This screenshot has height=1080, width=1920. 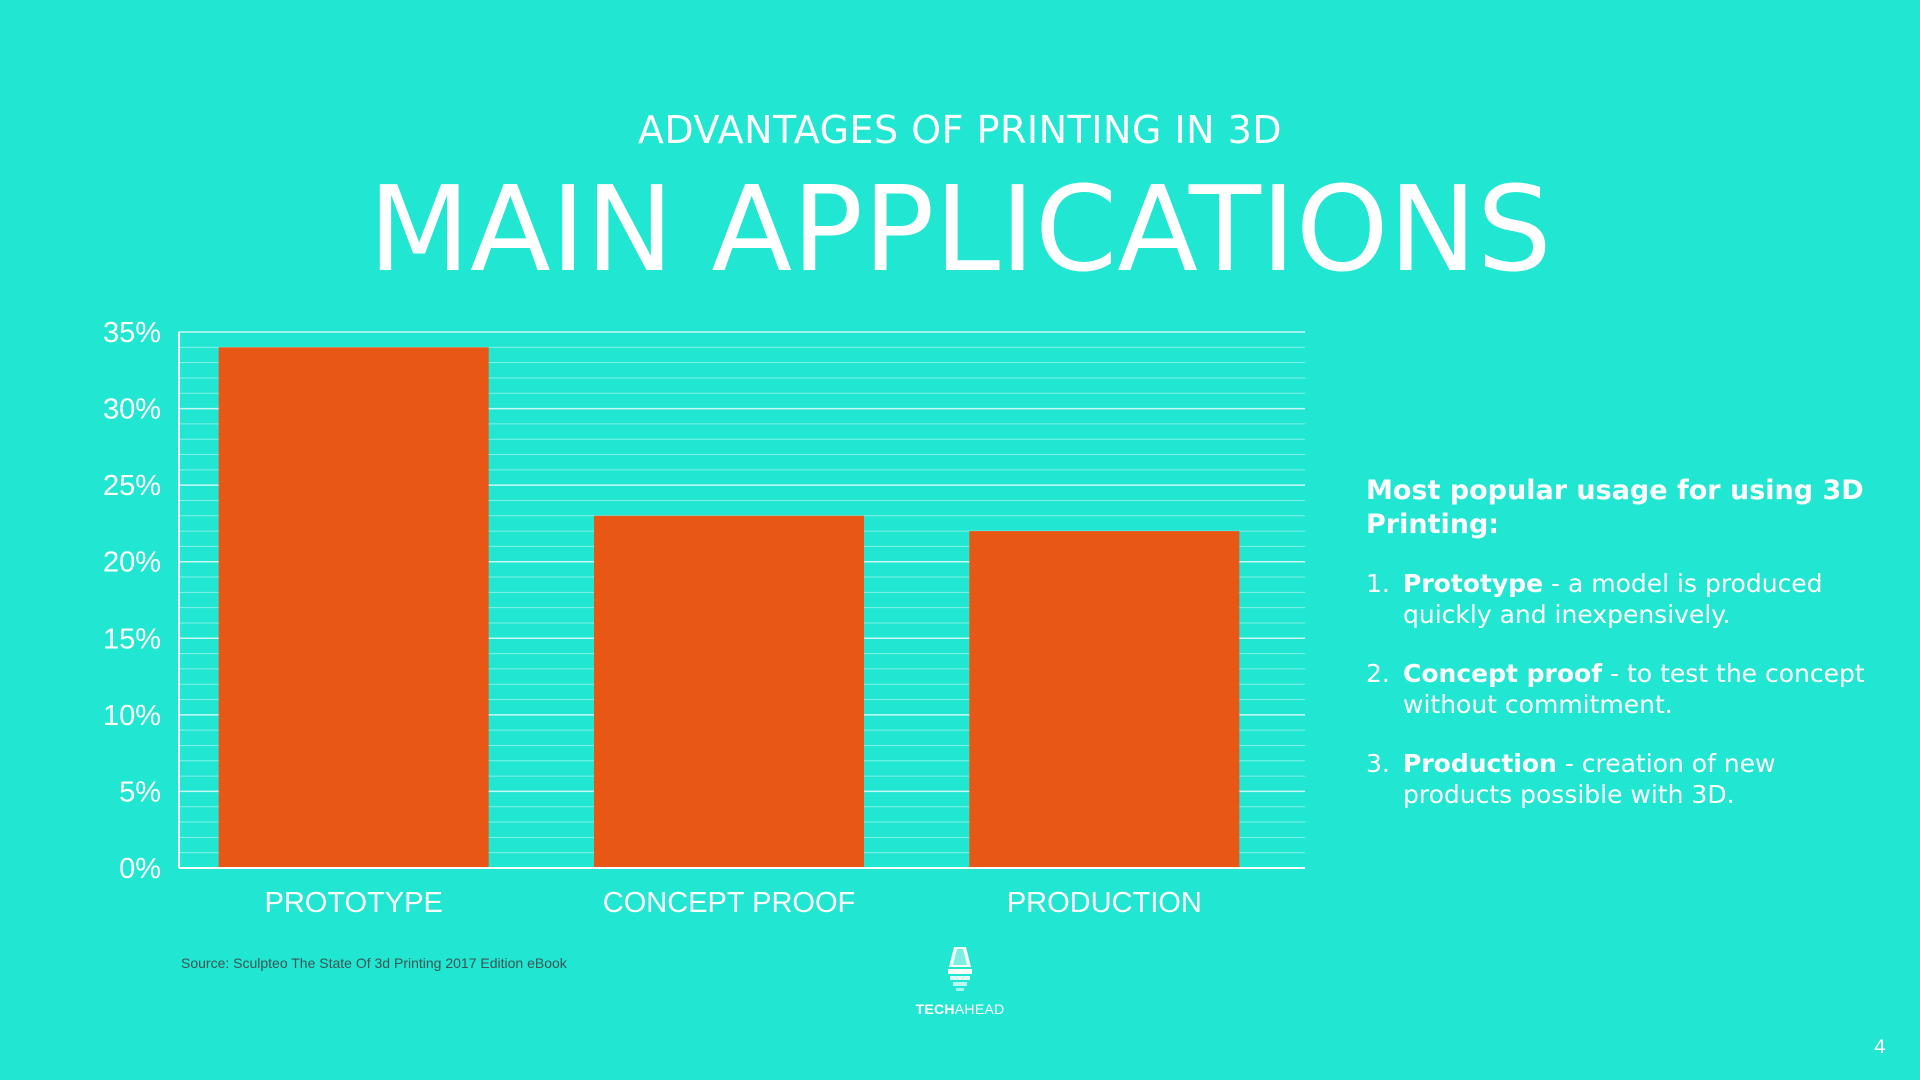 What do you see at coordinates (1879, 1047) in the screenshot?
I see `page-number: 4` at bounding box center [1879, 1047].